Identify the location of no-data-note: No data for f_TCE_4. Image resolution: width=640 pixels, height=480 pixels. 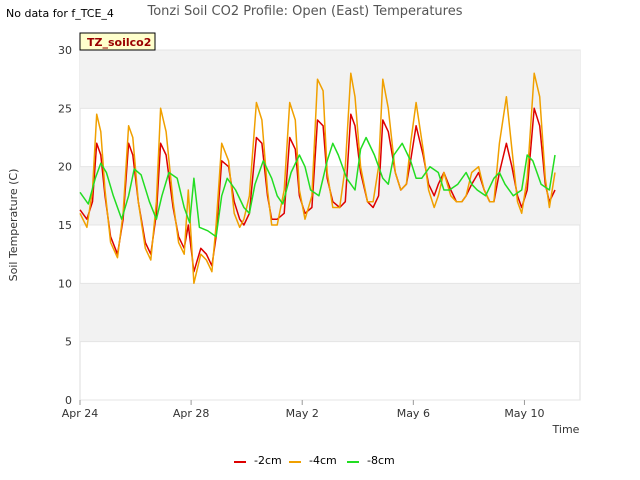
(60, 13).